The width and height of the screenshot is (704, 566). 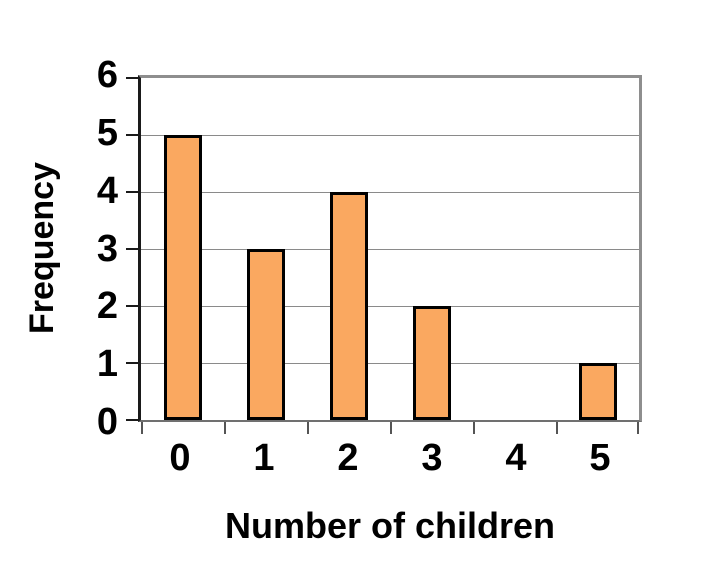 I want to click on x-tick-label: 1, so click(x=264, y=458).